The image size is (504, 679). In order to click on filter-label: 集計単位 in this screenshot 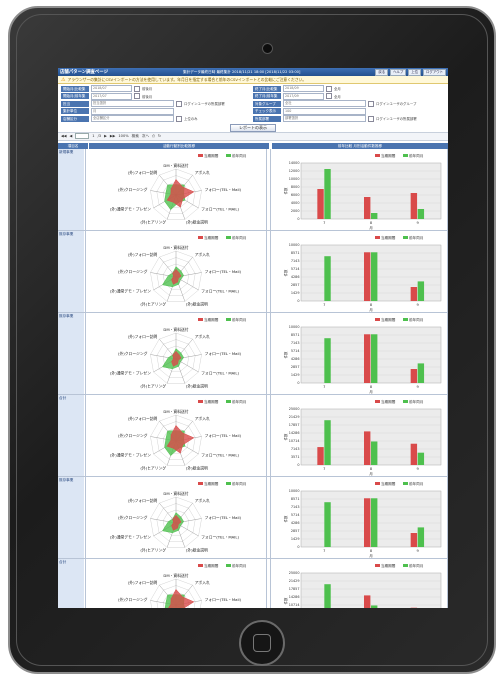, I will do `click(75, 111)`.